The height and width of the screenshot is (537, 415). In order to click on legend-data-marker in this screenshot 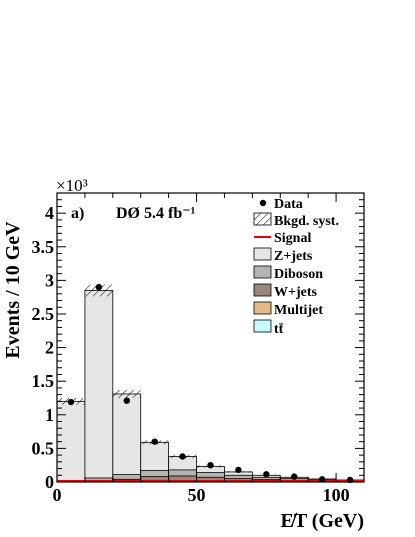, I will do `click(263, 203)`.